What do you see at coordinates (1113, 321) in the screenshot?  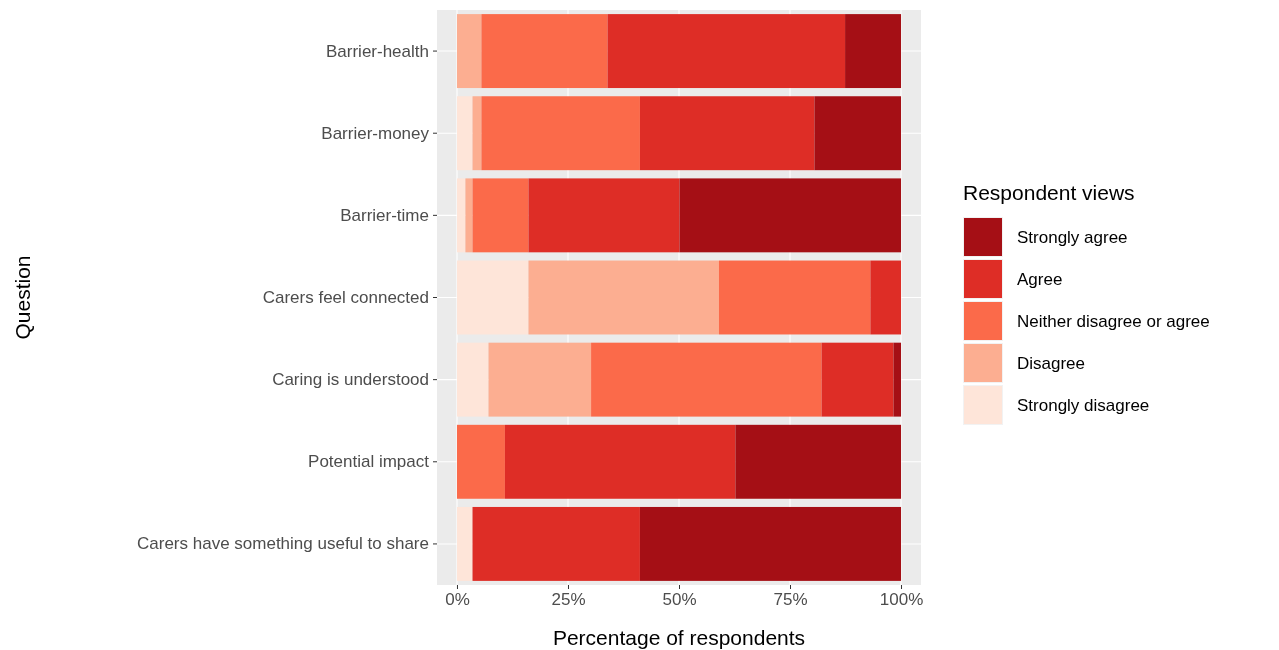 I see `legend-label: Neither disagree or agree` at bounding box center [1113, 321].